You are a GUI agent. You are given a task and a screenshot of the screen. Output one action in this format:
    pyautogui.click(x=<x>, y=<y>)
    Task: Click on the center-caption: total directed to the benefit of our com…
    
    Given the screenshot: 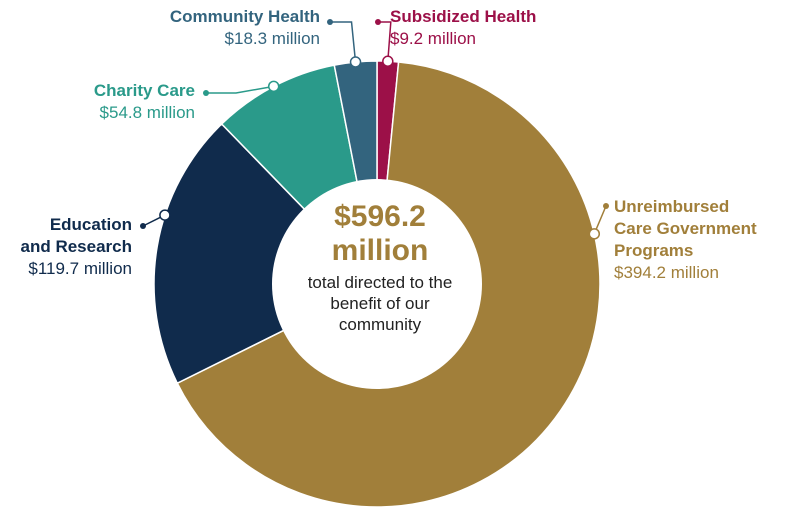 What is the action you would take?
    pyautogui.click(x=380, y=303)
    